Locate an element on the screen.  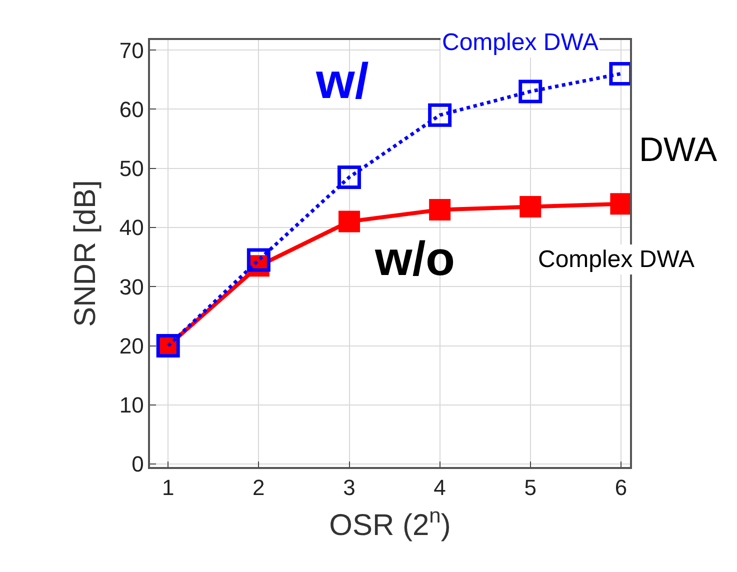
y-axis-title: SNDR [dB] is located at coordinates (85, 253).